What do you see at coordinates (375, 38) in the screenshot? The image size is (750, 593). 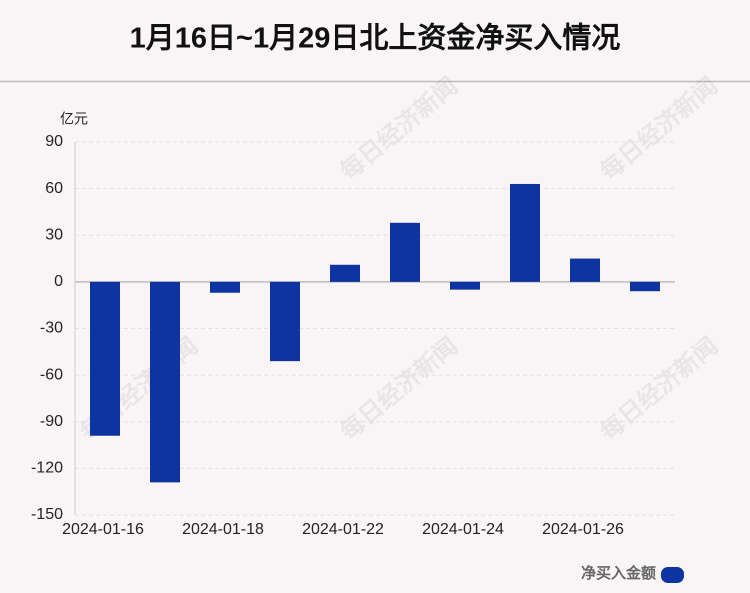 I see `chart-title: 1月16日~1月29日北上资金净买入情况` at bounding box center [375, 38].